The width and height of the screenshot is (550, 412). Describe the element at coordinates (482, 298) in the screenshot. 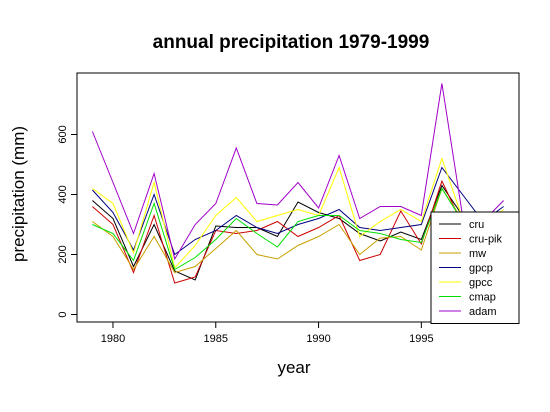

I see `legend-label-cmap: cmap` at that location.